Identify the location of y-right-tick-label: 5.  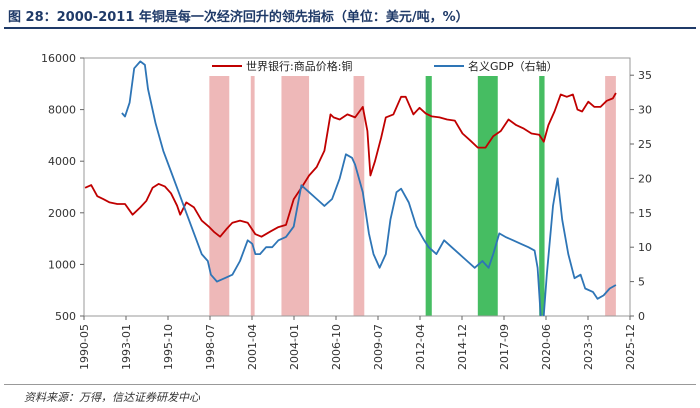
(641, 282).